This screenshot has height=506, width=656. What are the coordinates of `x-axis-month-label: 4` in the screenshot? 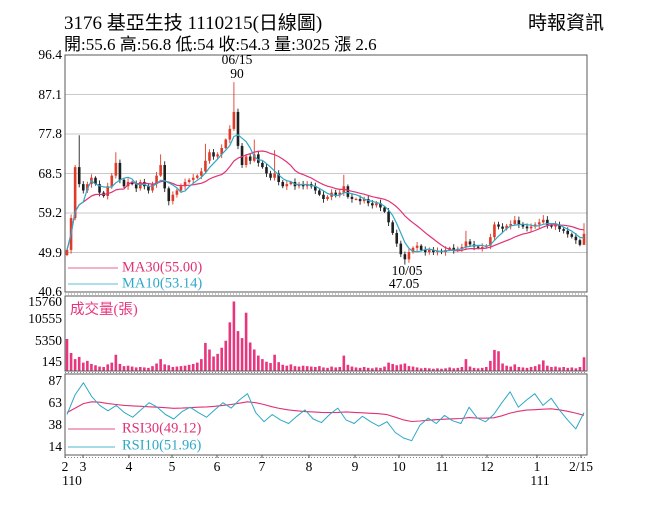 It's located at (129, 466).